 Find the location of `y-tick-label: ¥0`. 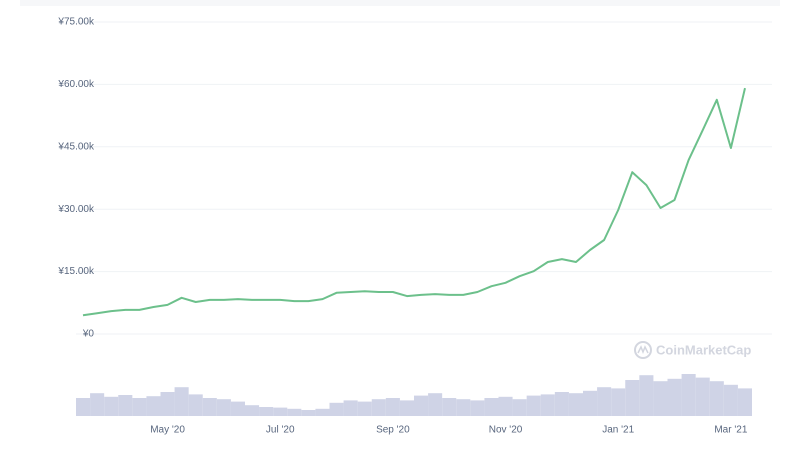

y-tick-label: ¥0 is located at coordinates (88, 334).